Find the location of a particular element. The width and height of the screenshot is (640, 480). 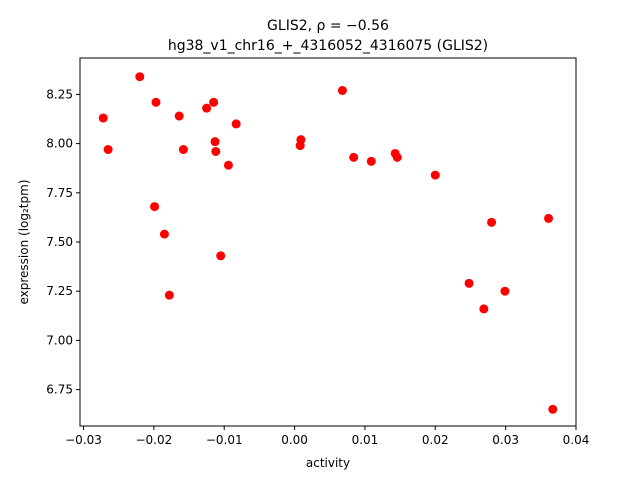

chart-title-line2: hg38_v1_chr16_+_4316052_4316075 (GLIS2) is located at coordinates (328, 46).